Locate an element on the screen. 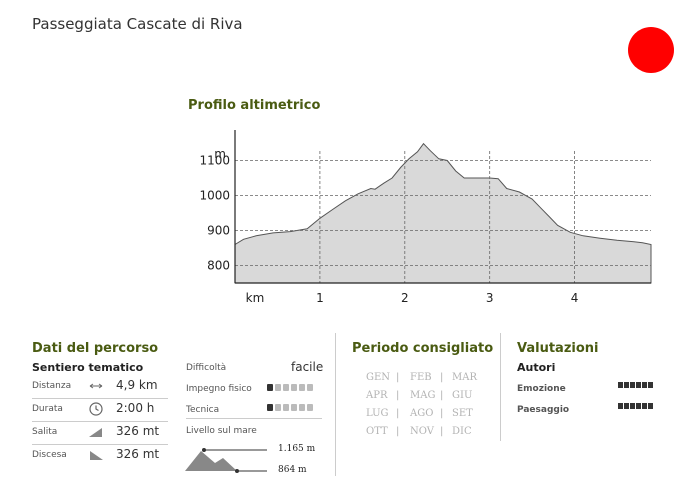 This screenshot has width=700, height=495. impegno-level is located at coordinates (290, 387).